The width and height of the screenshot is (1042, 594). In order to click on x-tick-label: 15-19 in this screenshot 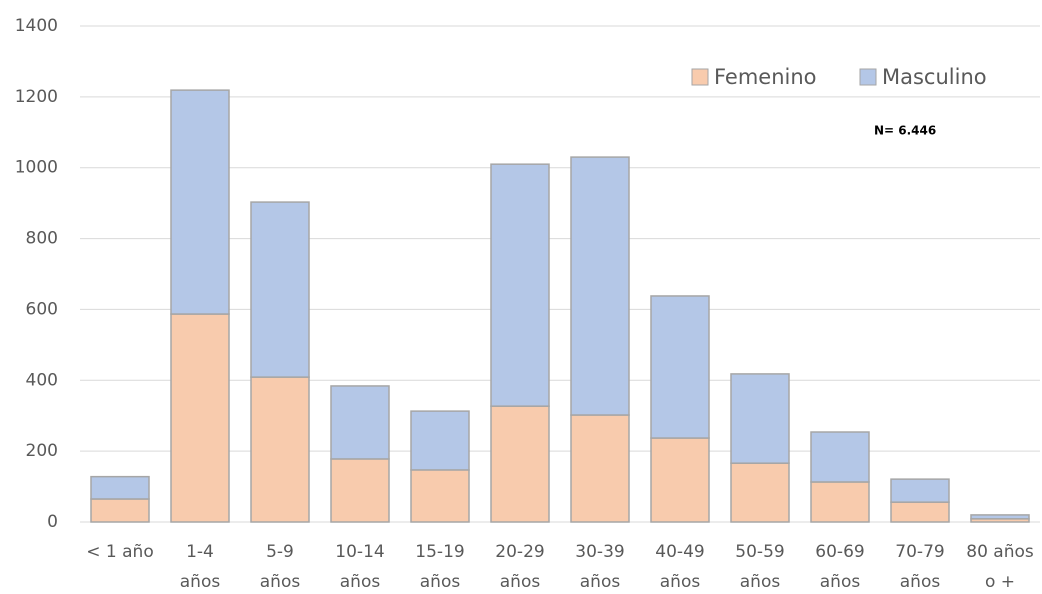, I will do `click(439, 552)`.